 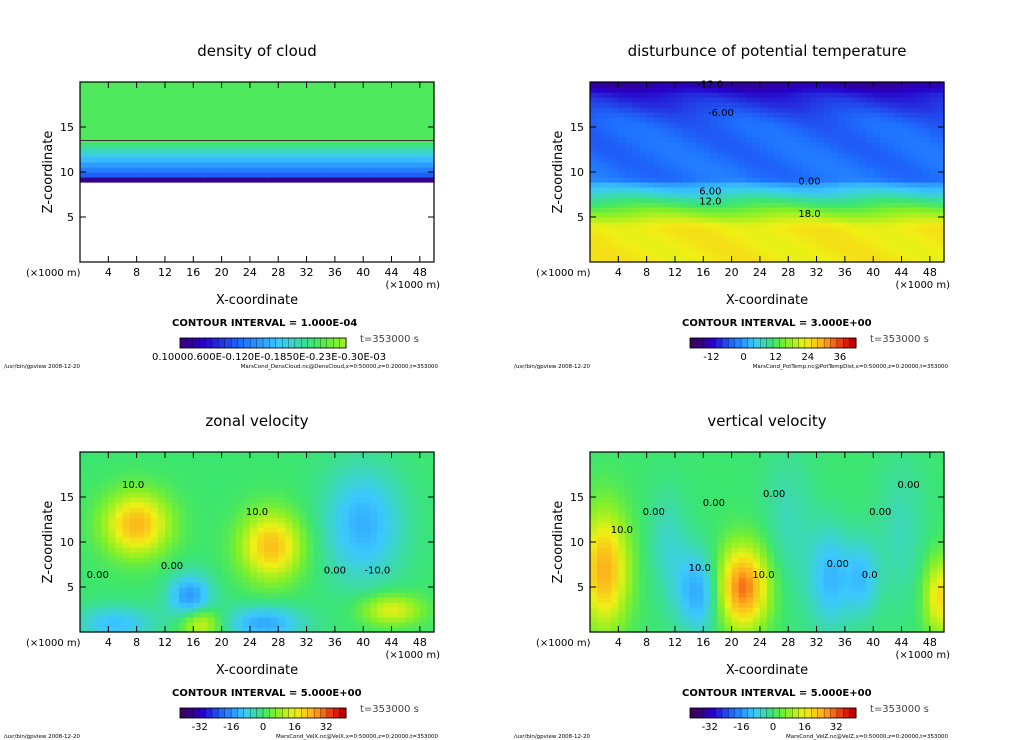 What do you see at coordinates (420, 642) in the screenshot?
I see `x-tick-label: 48` at bounding box center [420, 642].